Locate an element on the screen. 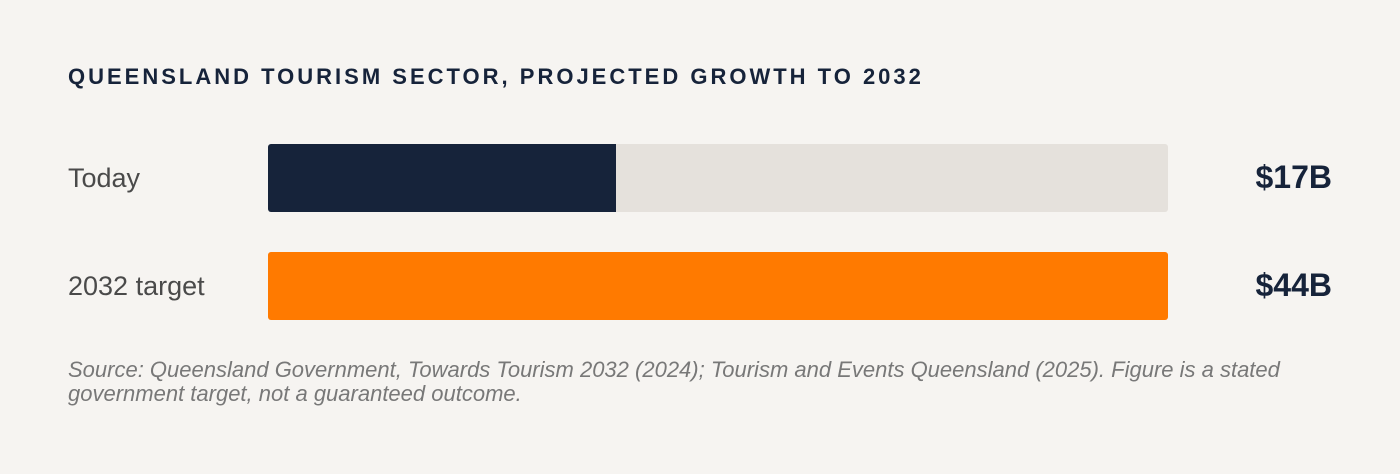  bar-row-2032-target: 2032 target $44B is located at coordinates (700, 286).